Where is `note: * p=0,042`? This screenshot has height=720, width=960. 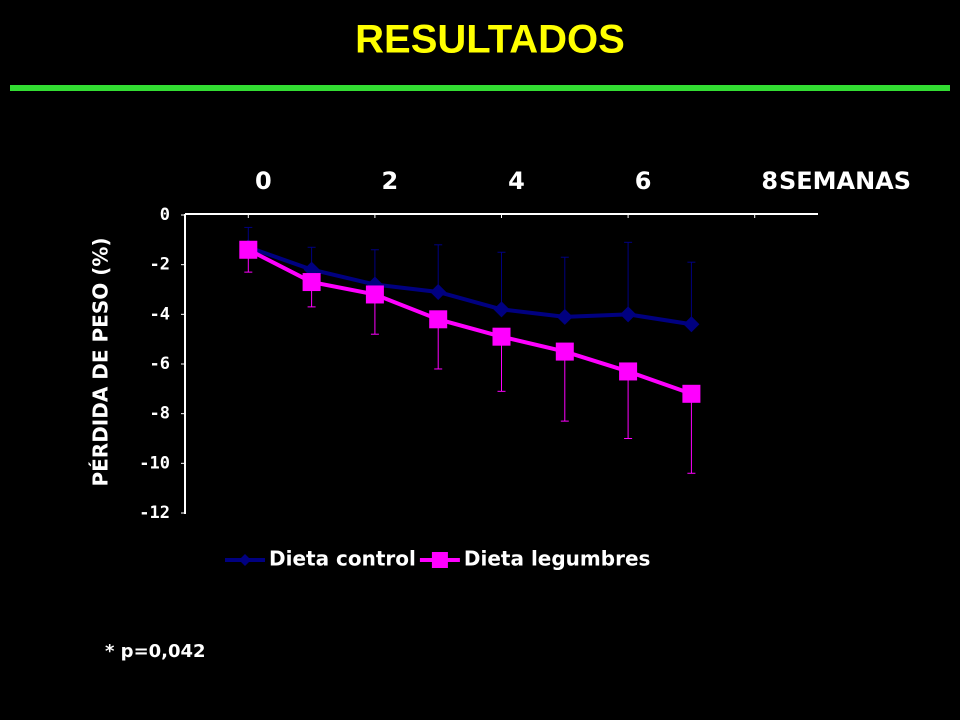
note: * p=0,042 is located at coordinates (155, 651).